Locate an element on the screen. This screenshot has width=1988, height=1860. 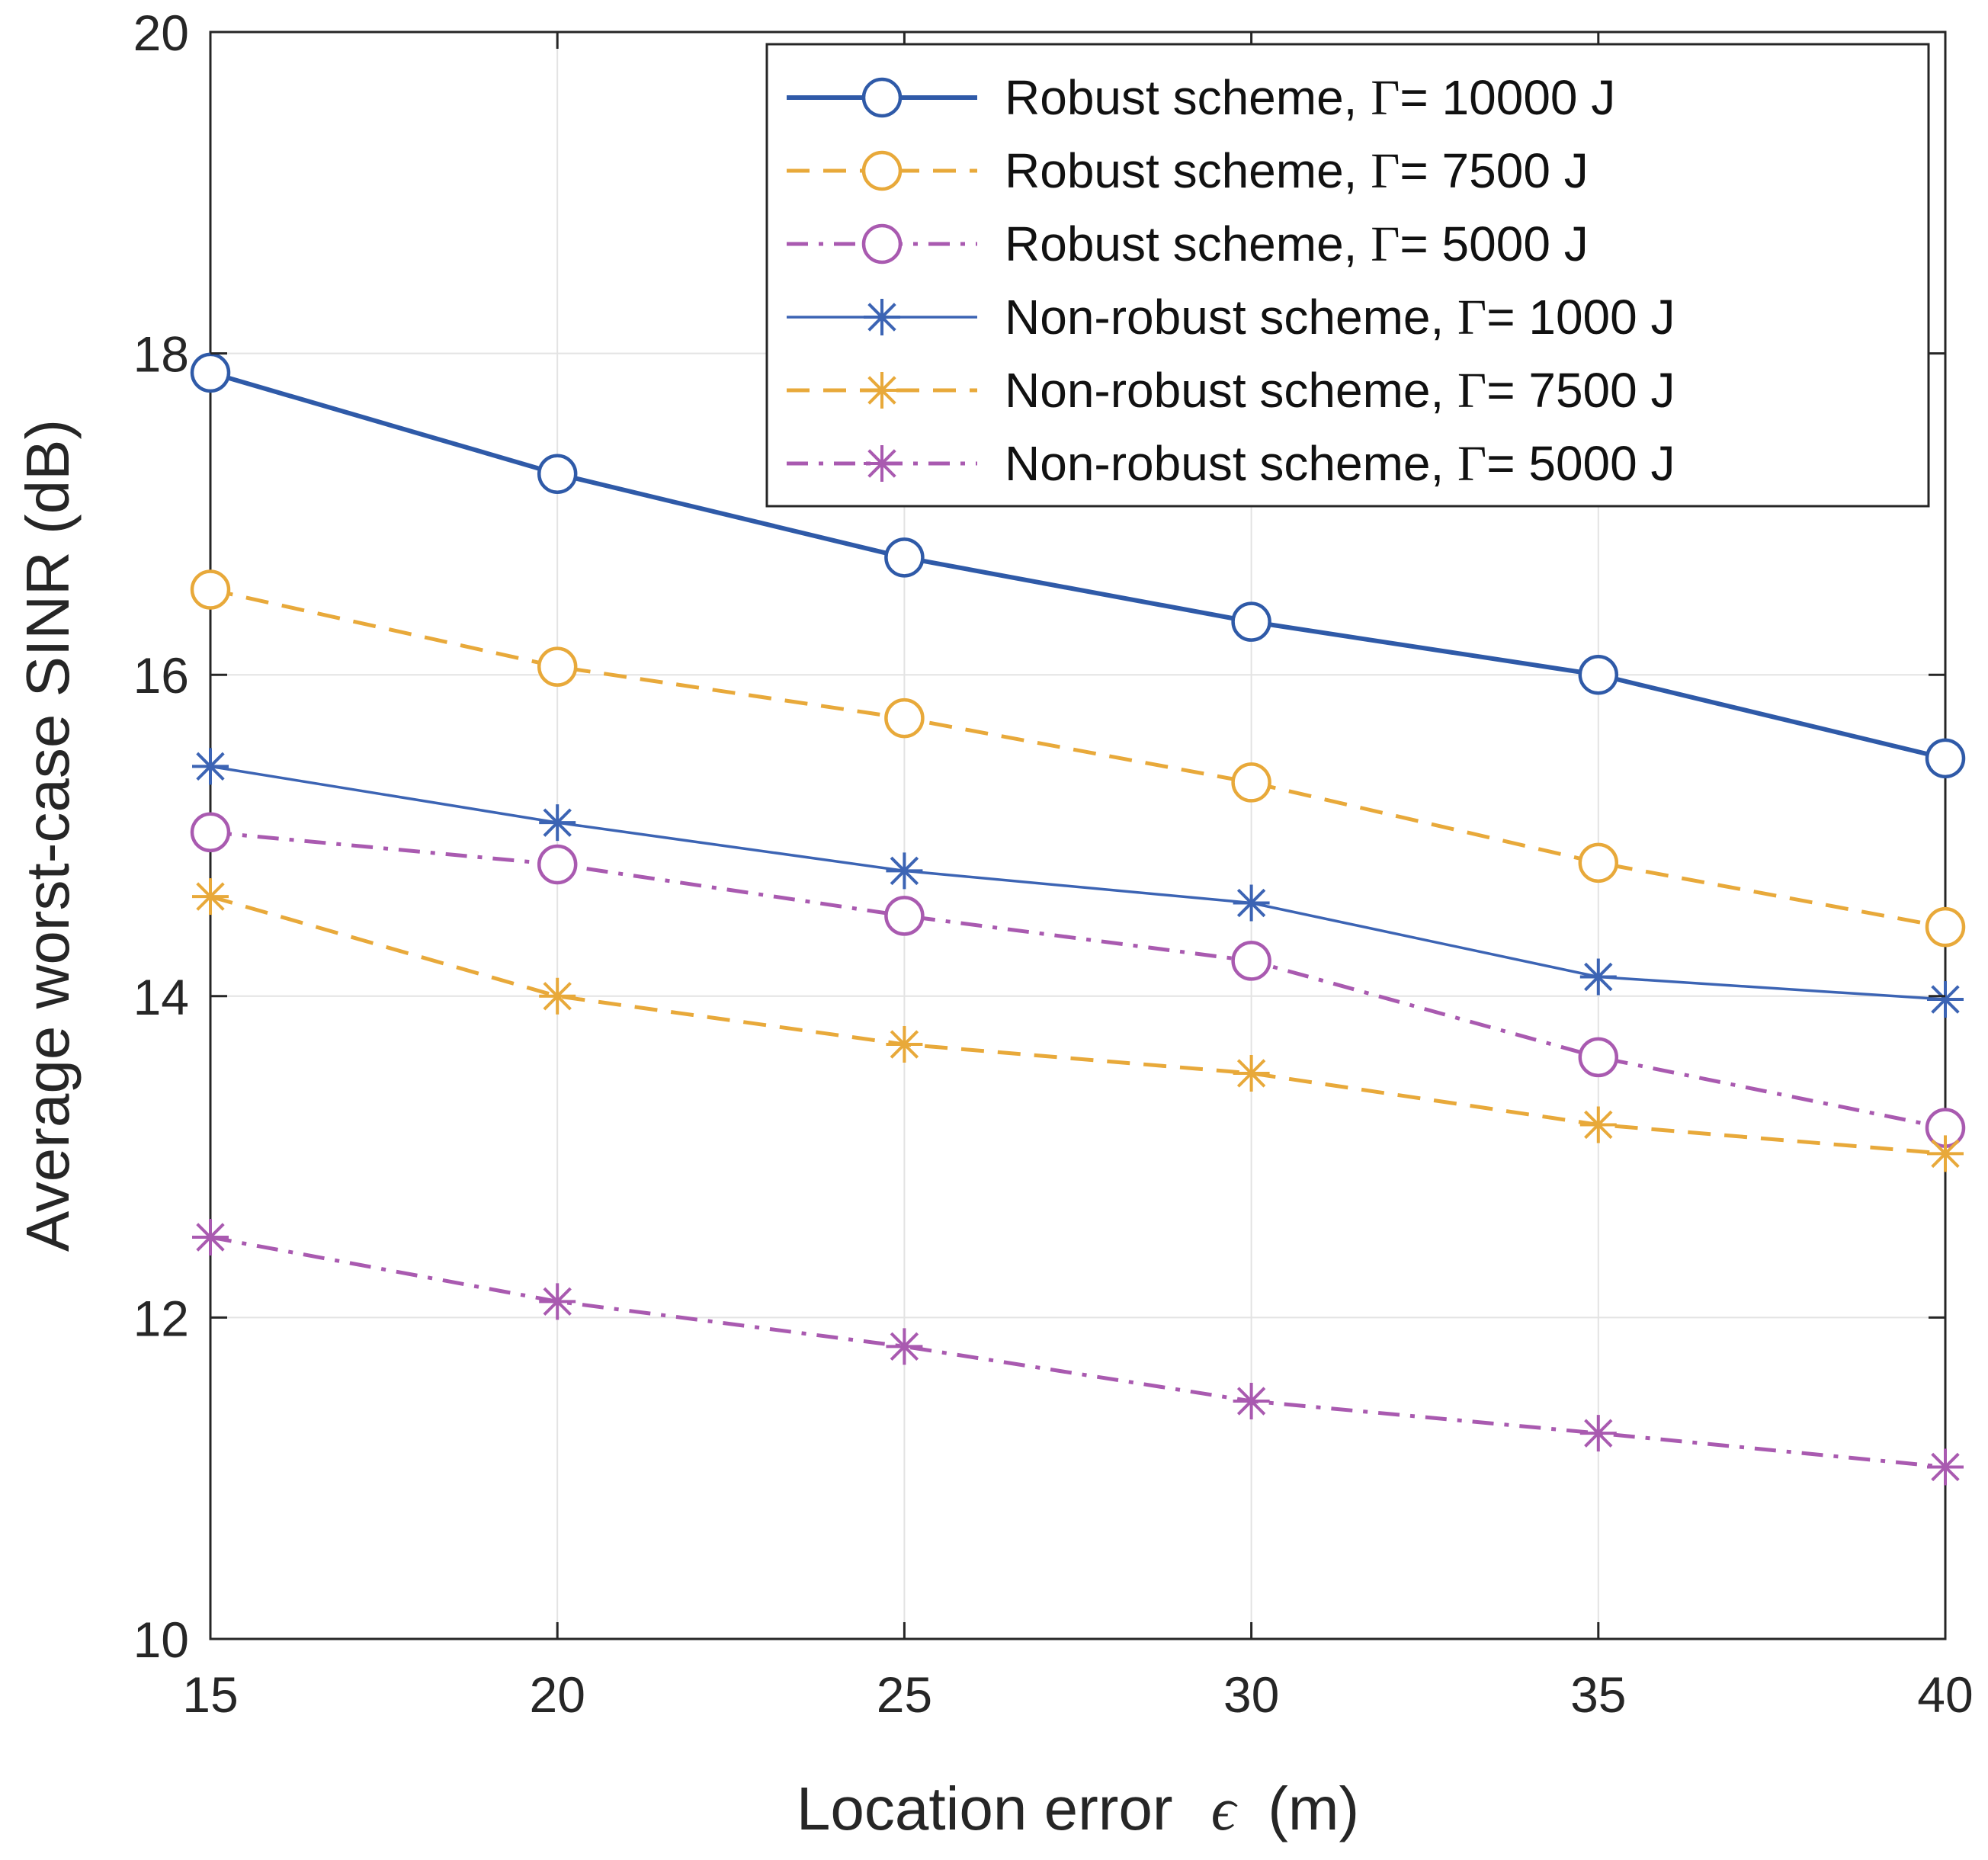
y-tick-label: 12 is located at coordinates (161, 1318).